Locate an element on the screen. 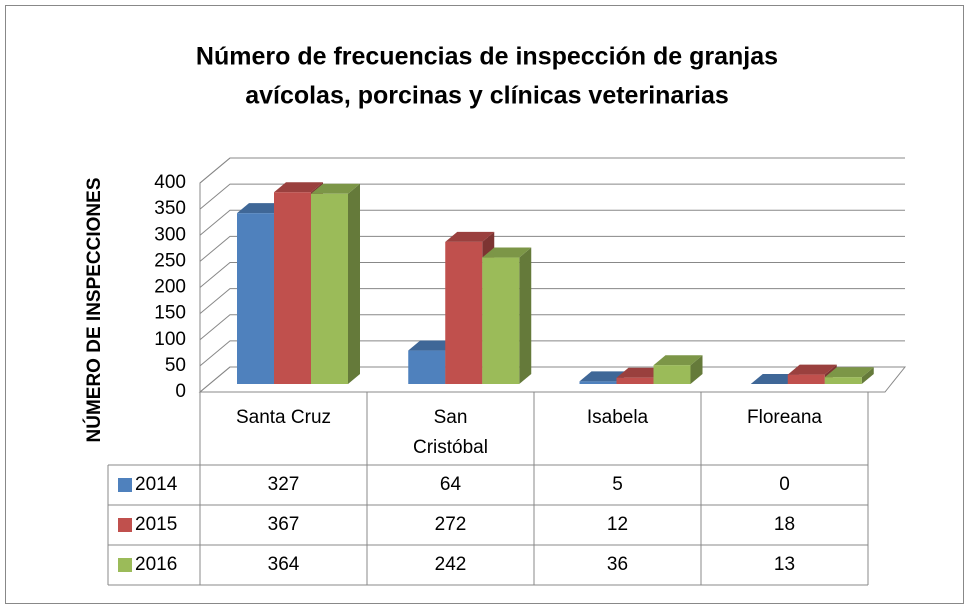  y-tick-label: 50 is located at coordinates (175, 365).